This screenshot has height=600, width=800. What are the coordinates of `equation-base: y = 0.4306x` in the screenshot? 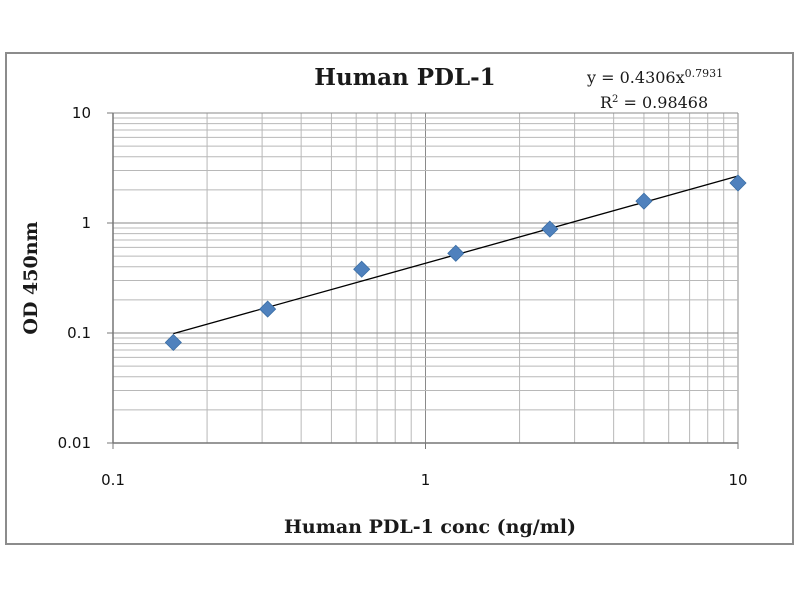 It's located at (635, 77).